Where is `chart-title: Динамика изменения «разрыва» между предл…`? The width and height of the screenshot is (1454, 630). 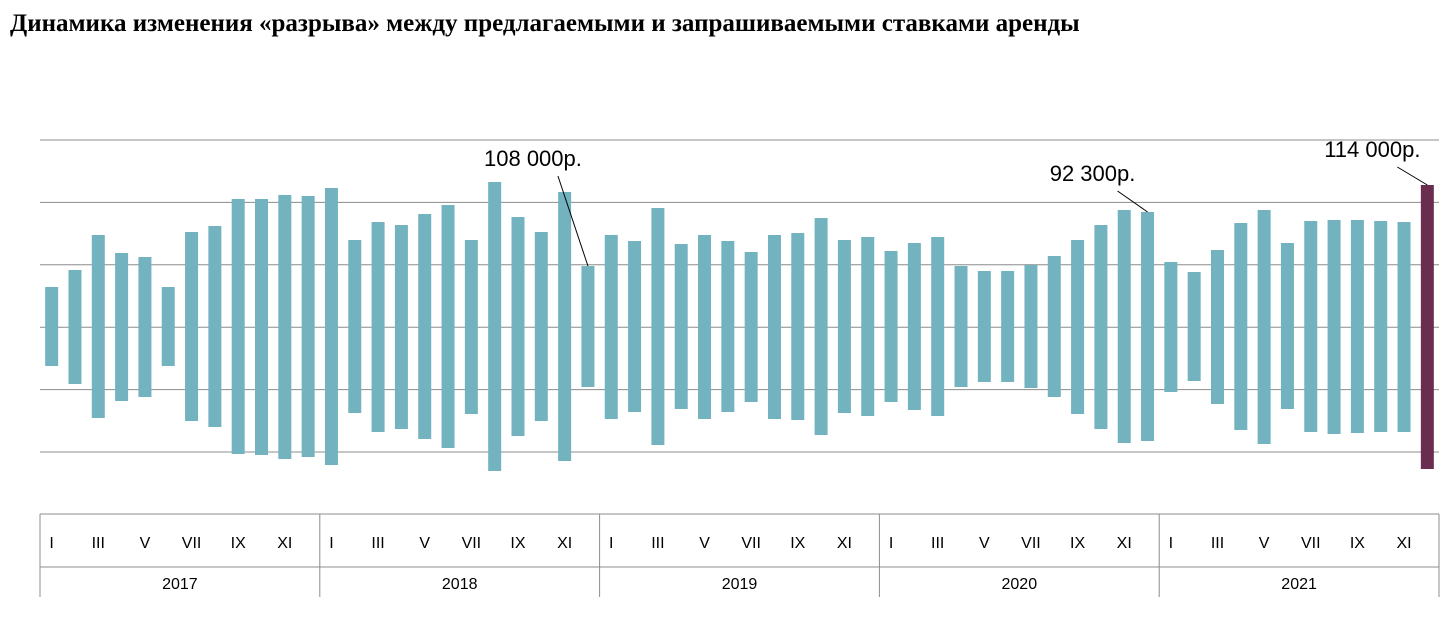 chart-title: Динамика изменения «разрыва» между предл… is located at coordinates (545, 23).